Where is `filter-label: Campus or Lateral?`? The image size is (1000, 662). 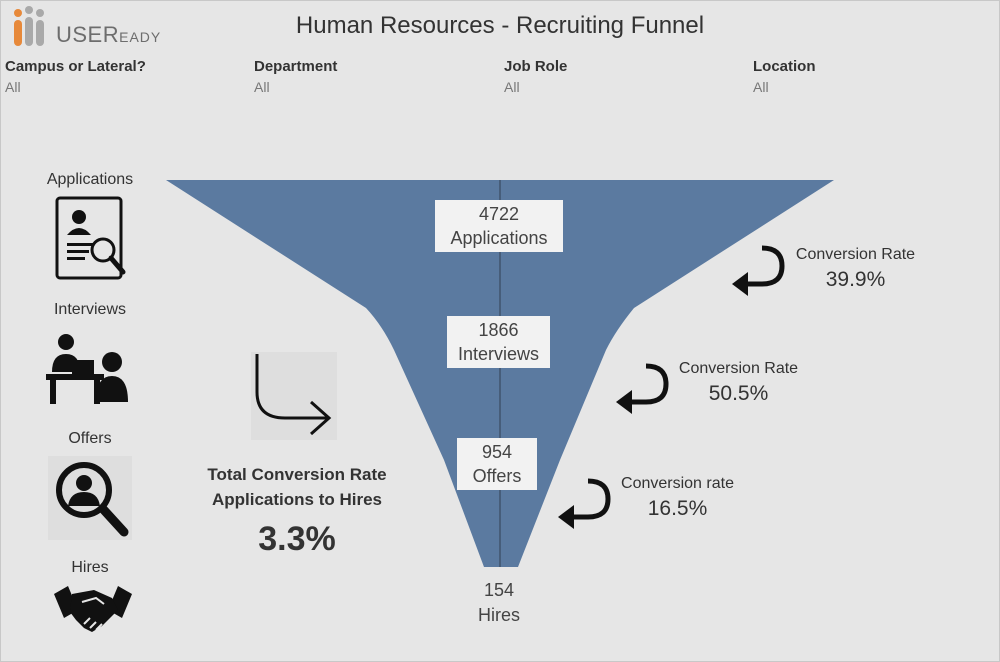
filter-label: Campus or Lateral? is located at coordinates (75, 66).